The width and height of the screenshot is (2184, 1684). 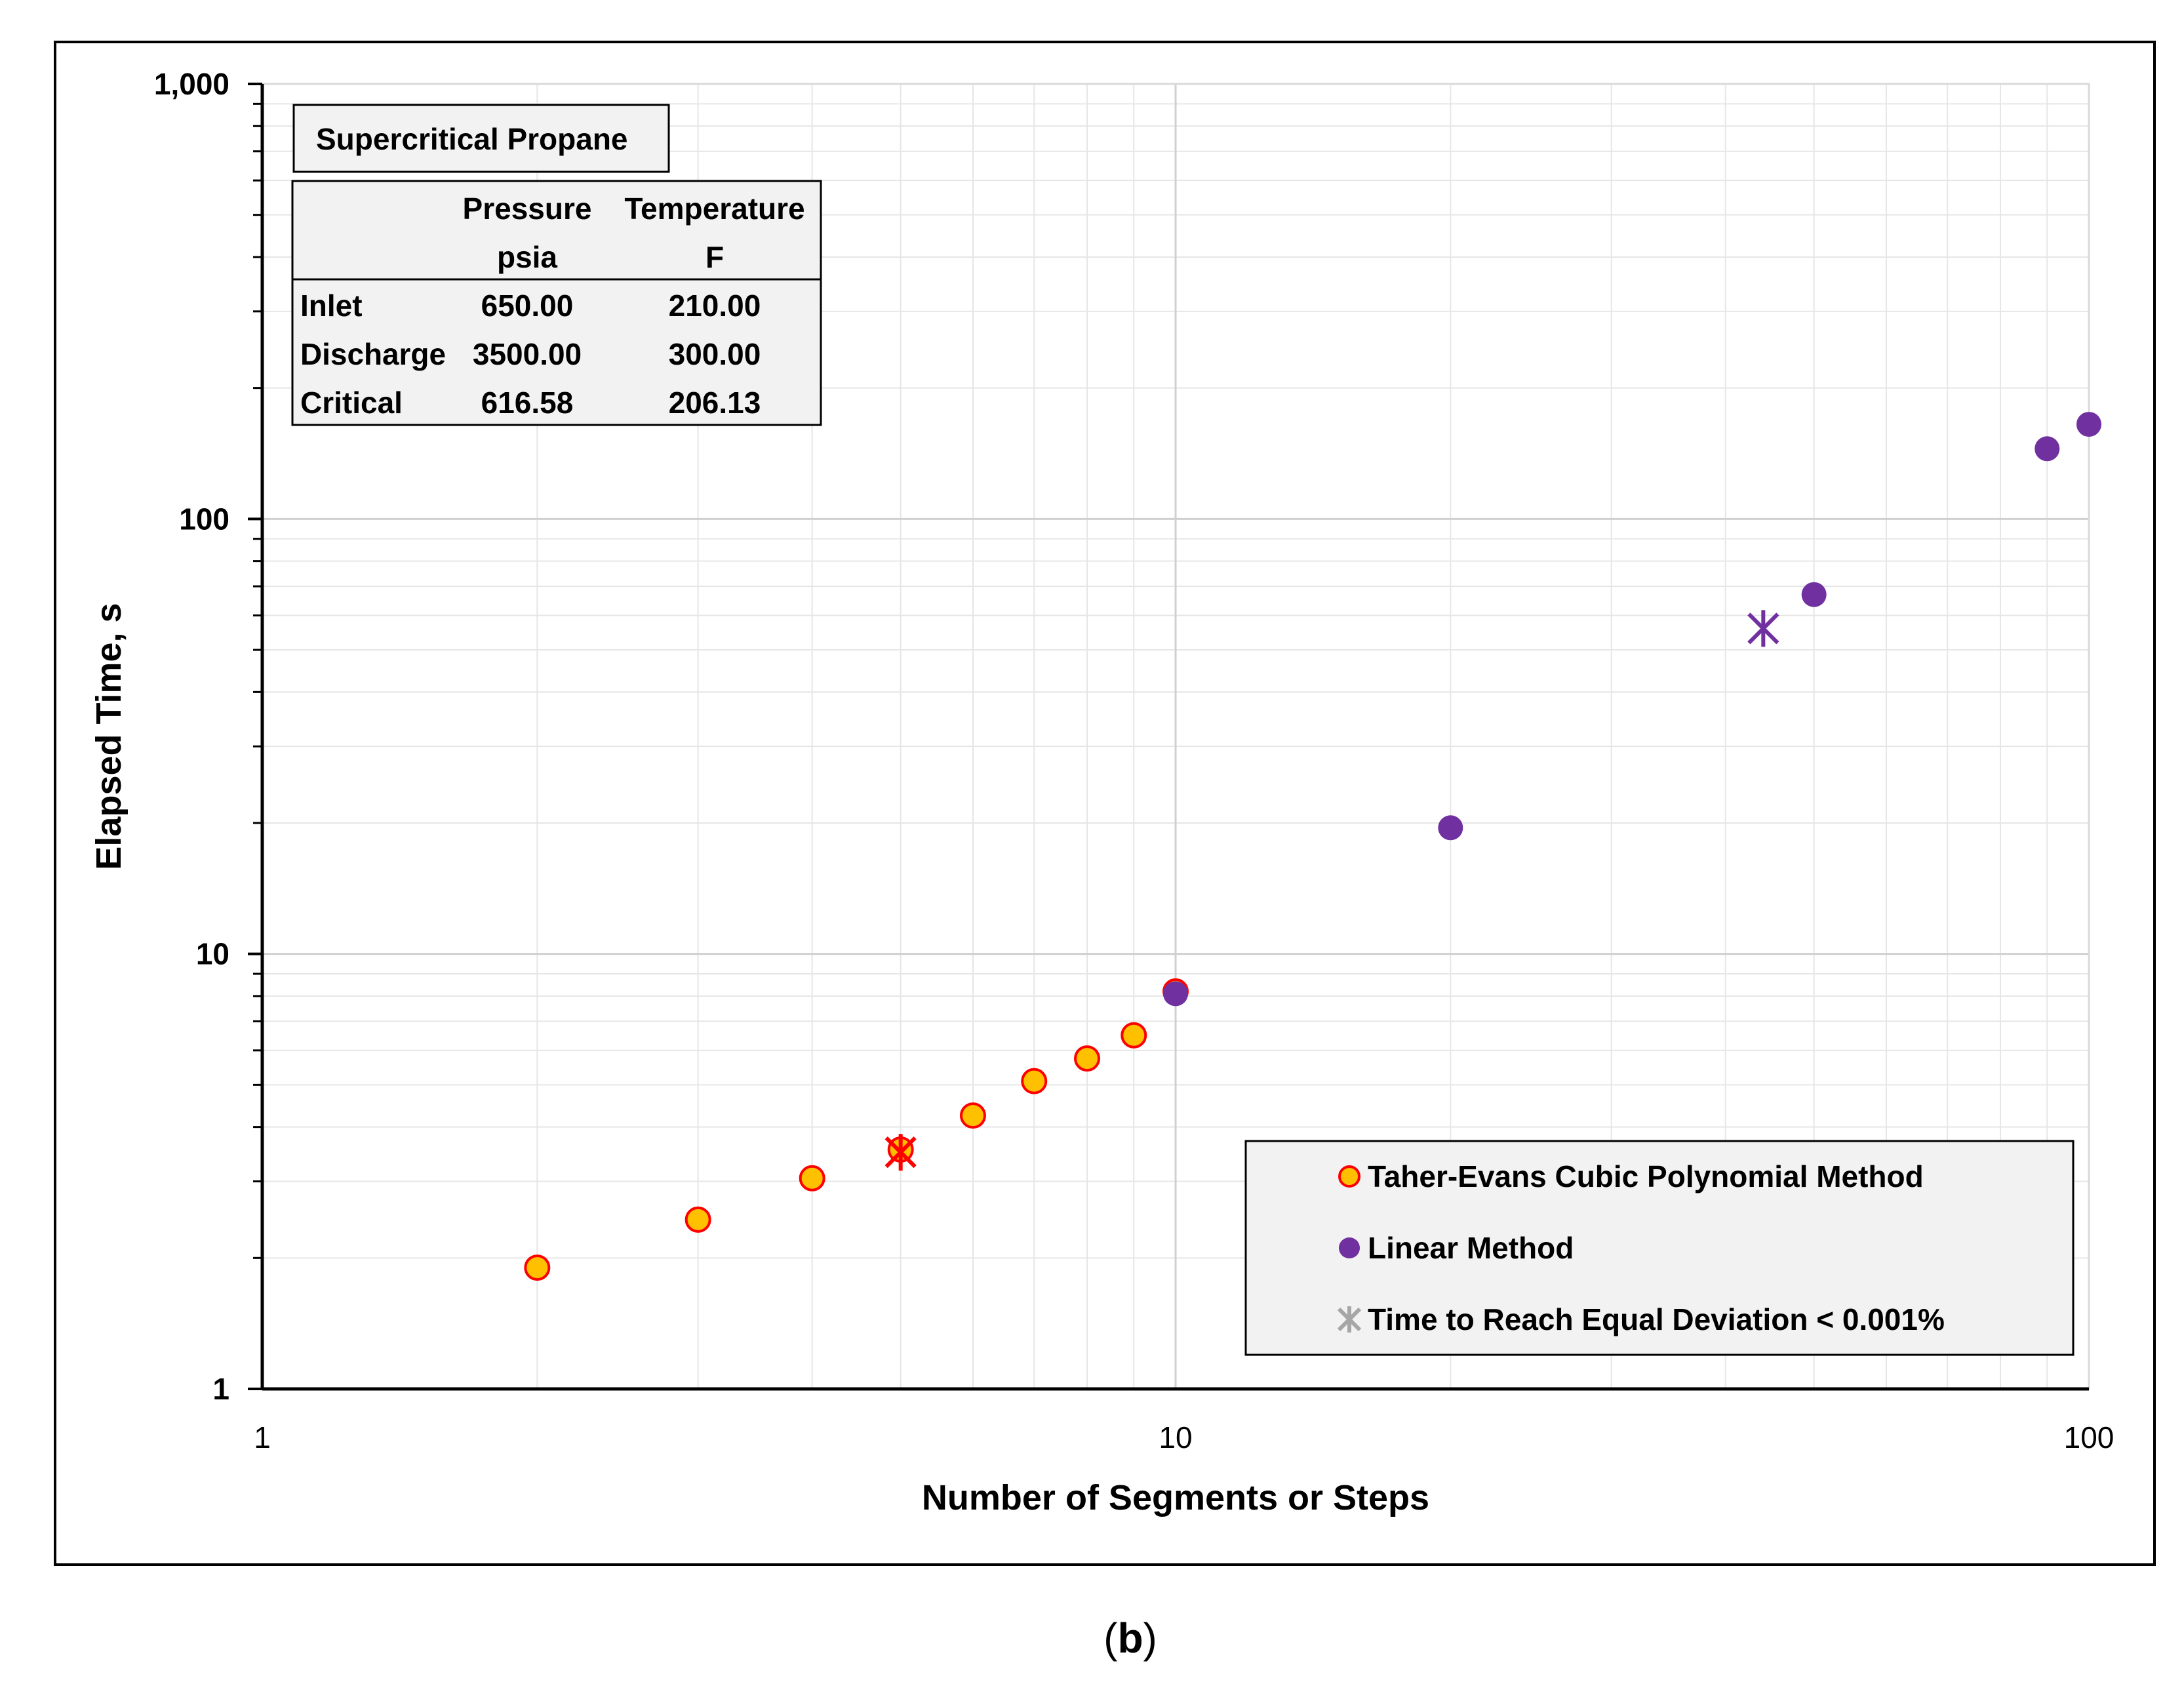 I want to click on y-tick-label: 1, so click(x=220, y=1389).